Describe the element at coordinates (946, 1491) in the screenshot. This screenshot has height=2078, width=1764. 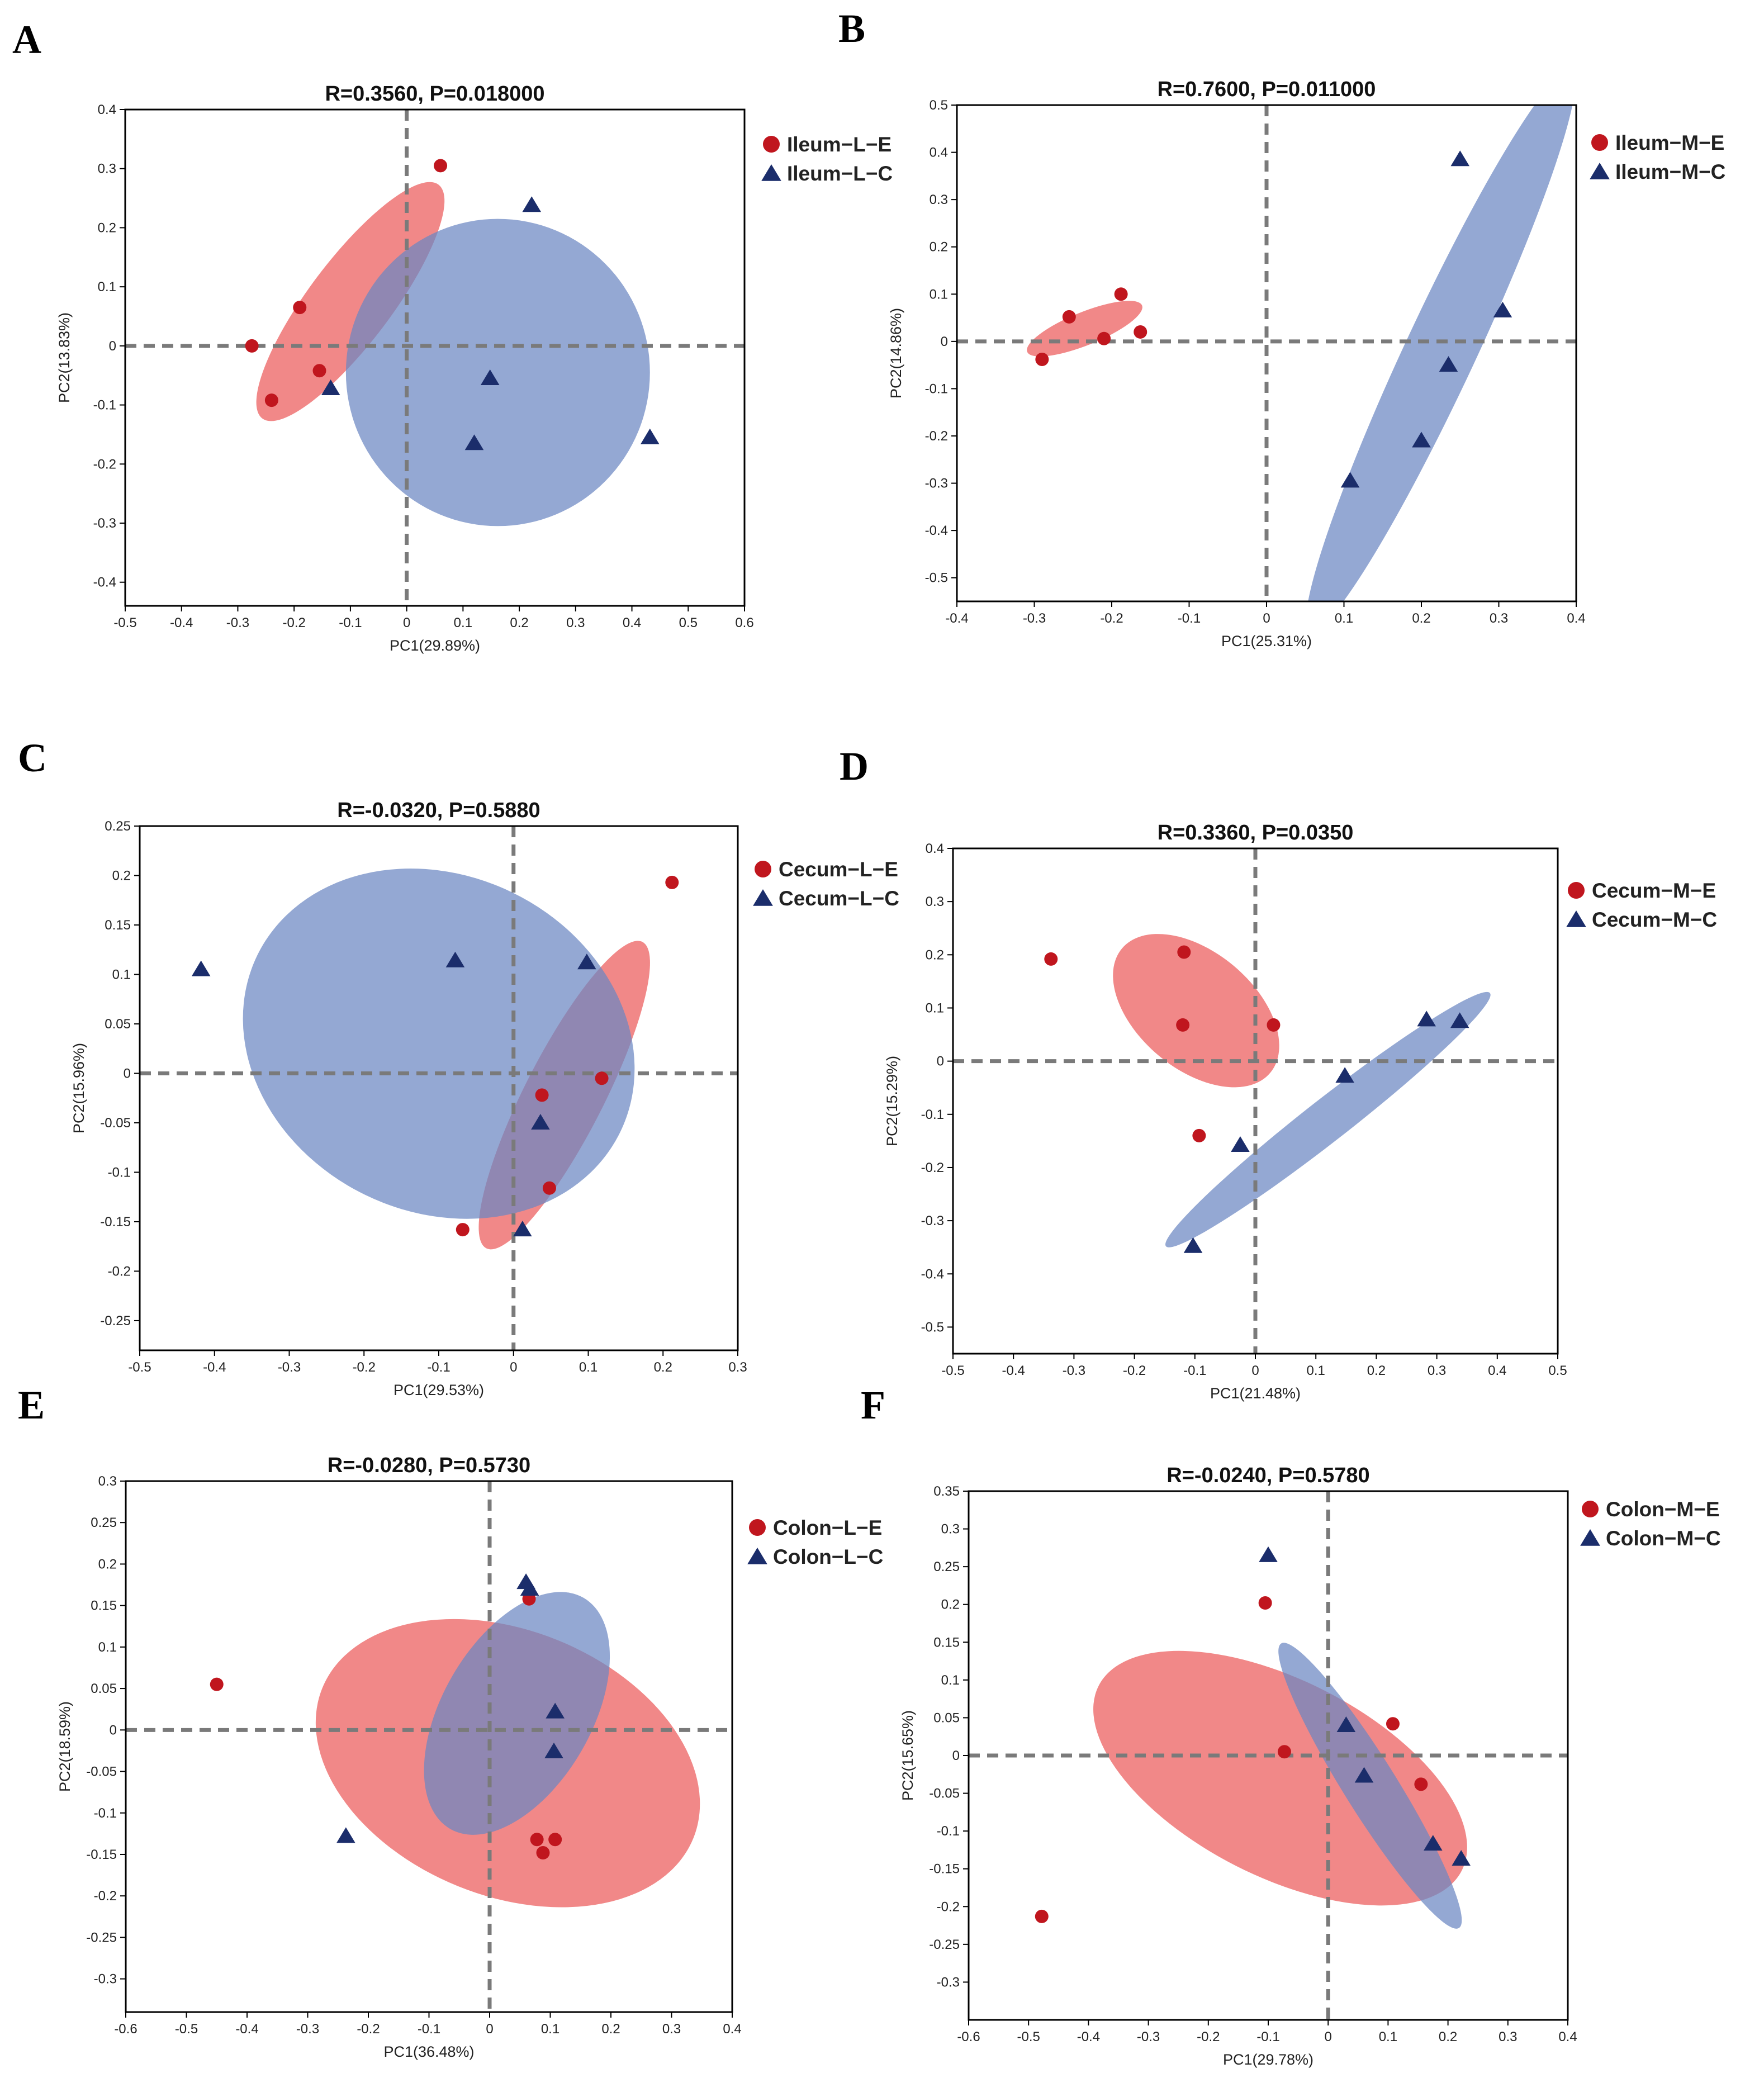
I see `y-tick-label: 0.35` at that location.